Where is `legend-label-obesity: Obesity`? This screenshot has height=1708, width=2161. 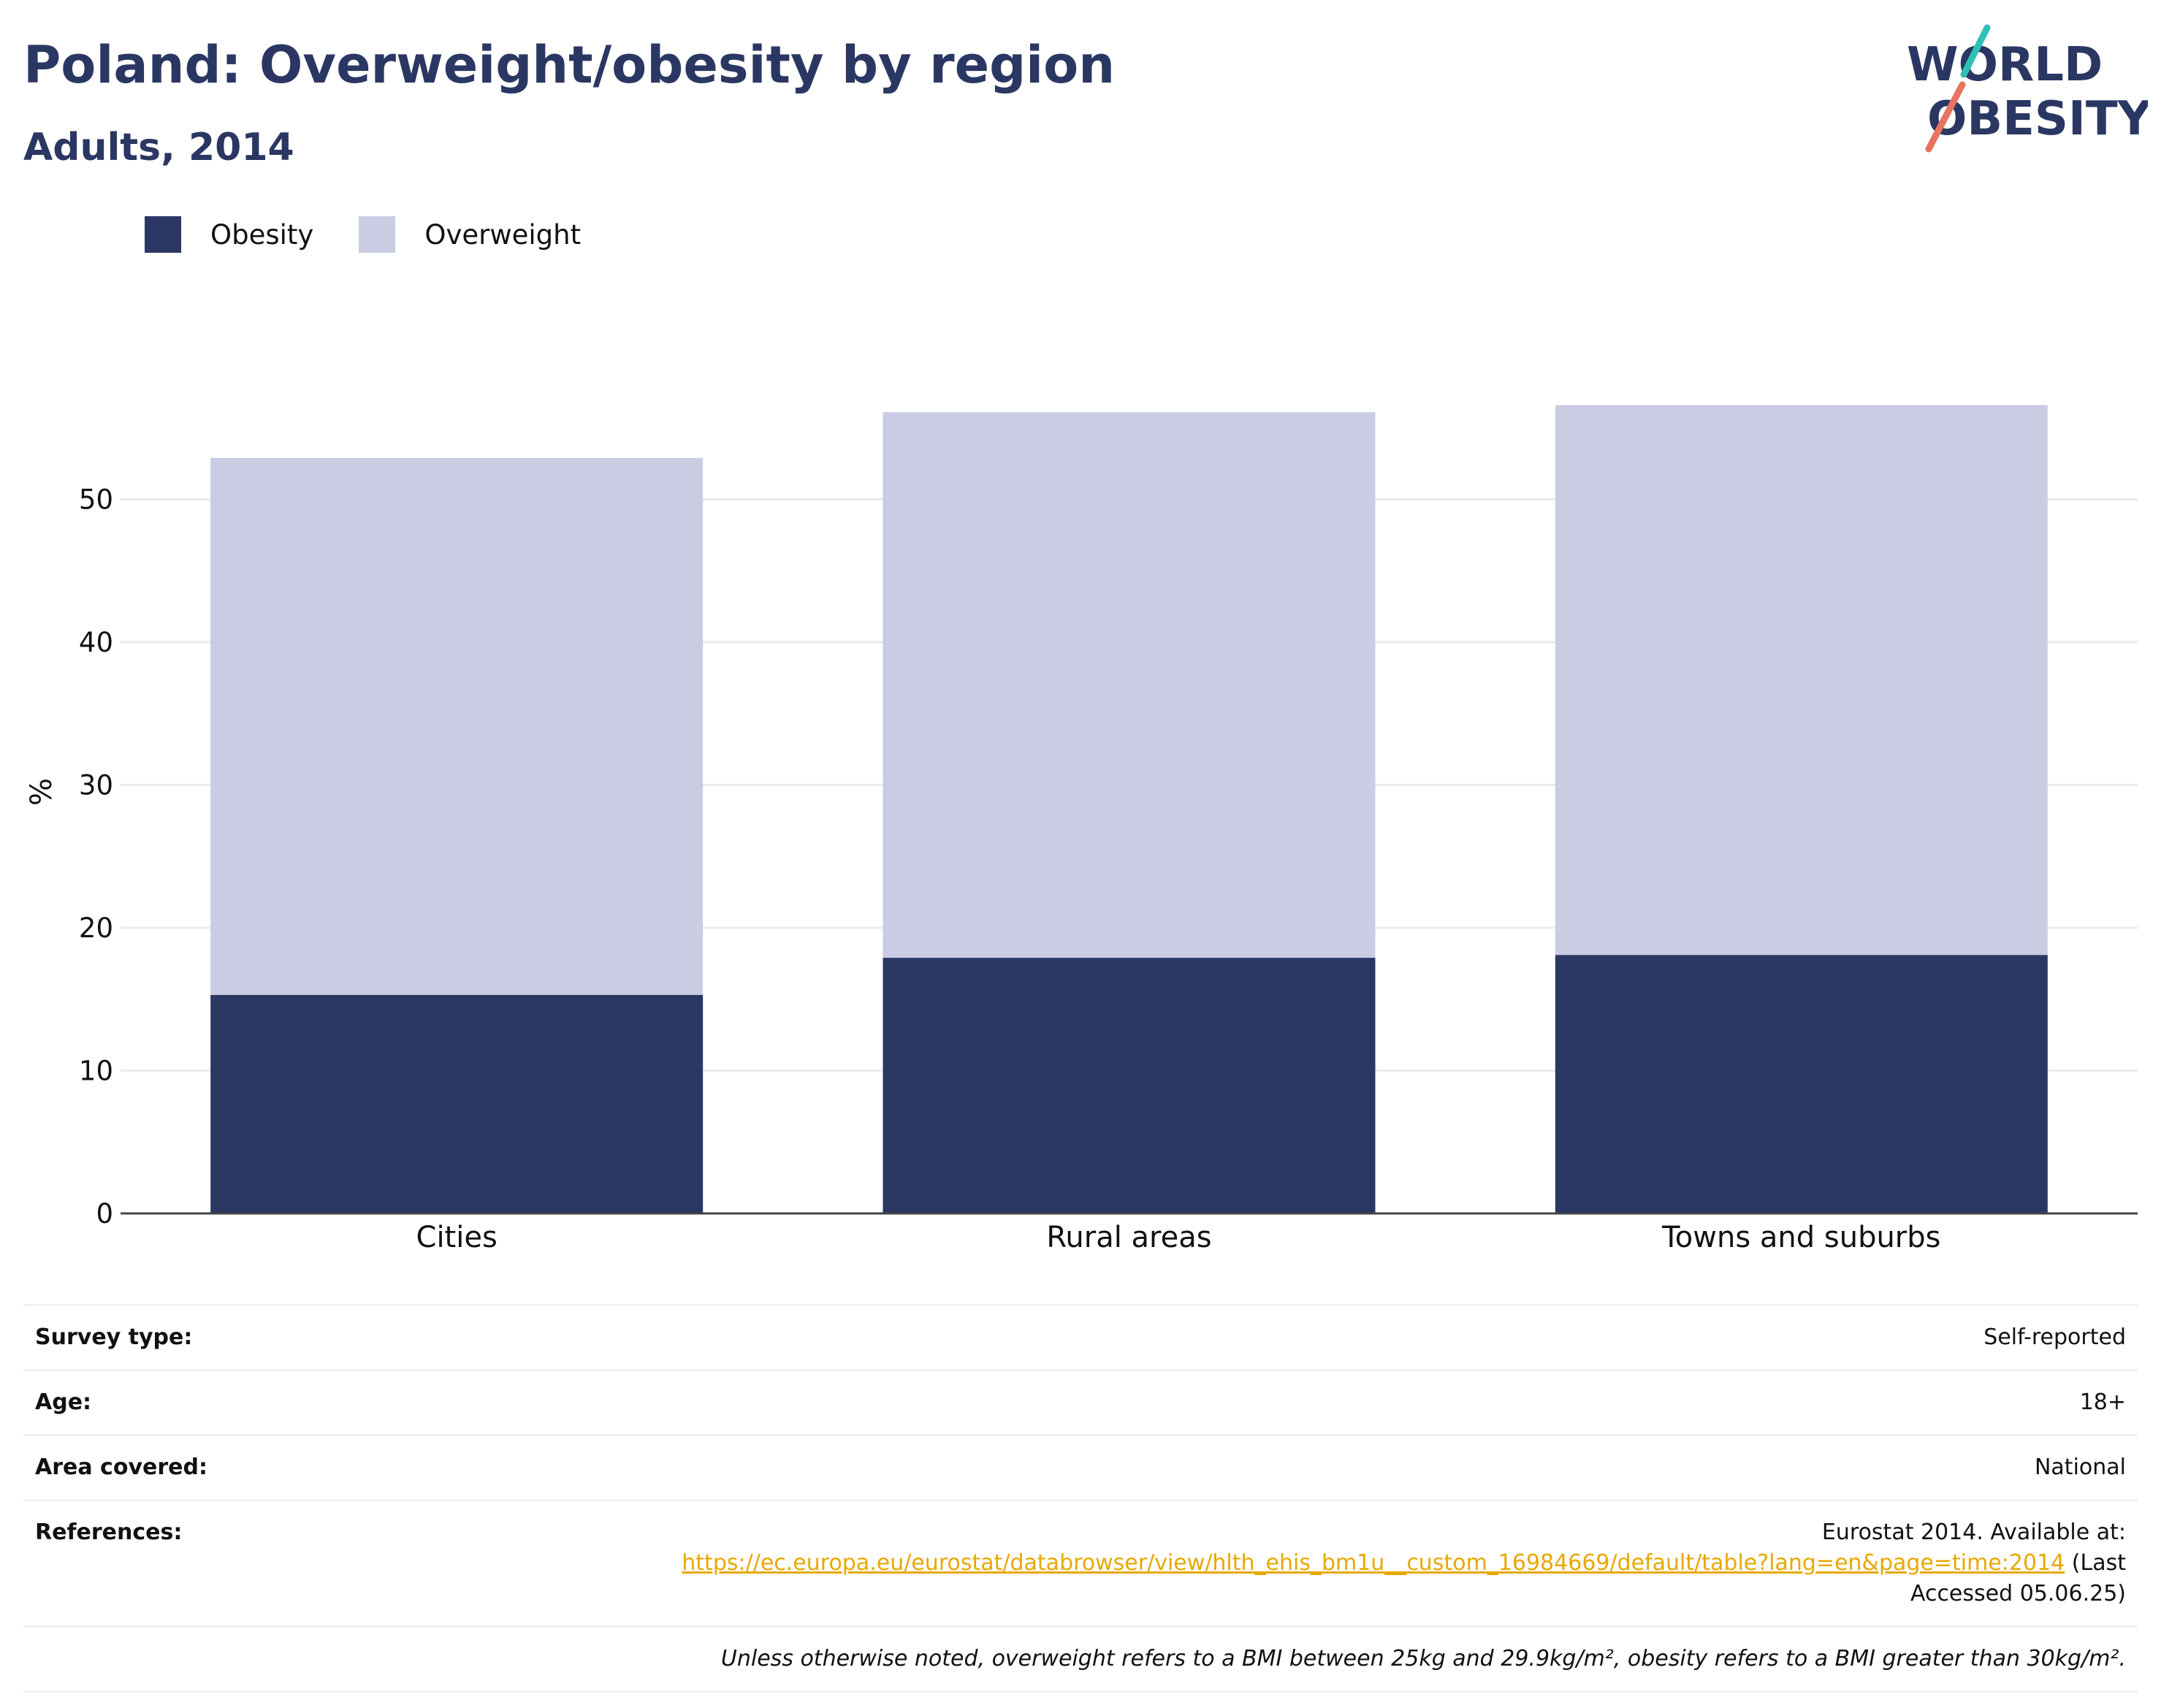
legend-label-obesity: Obesity is located at coordinates (262, 234).